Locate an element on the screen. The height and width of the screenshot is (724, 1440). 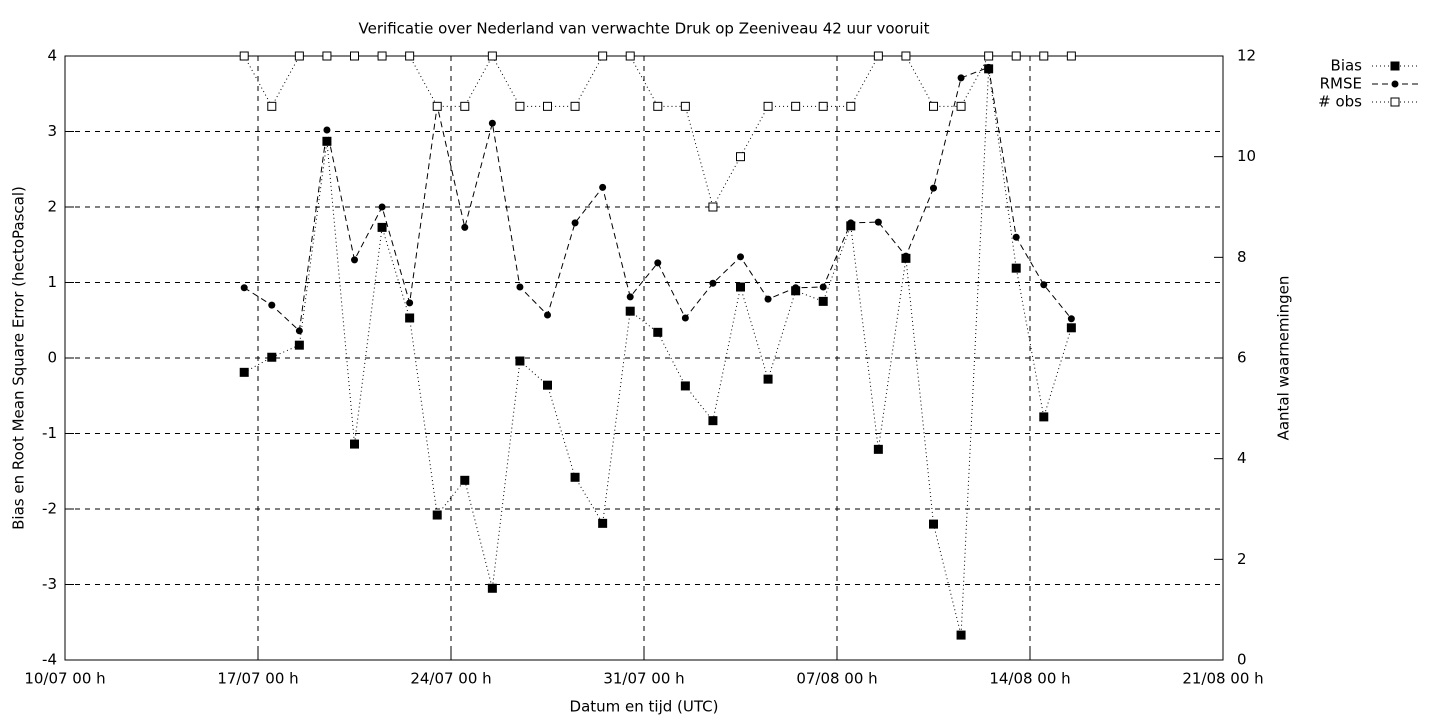
legend-label: Bias is located at coordinates (1347, 66).